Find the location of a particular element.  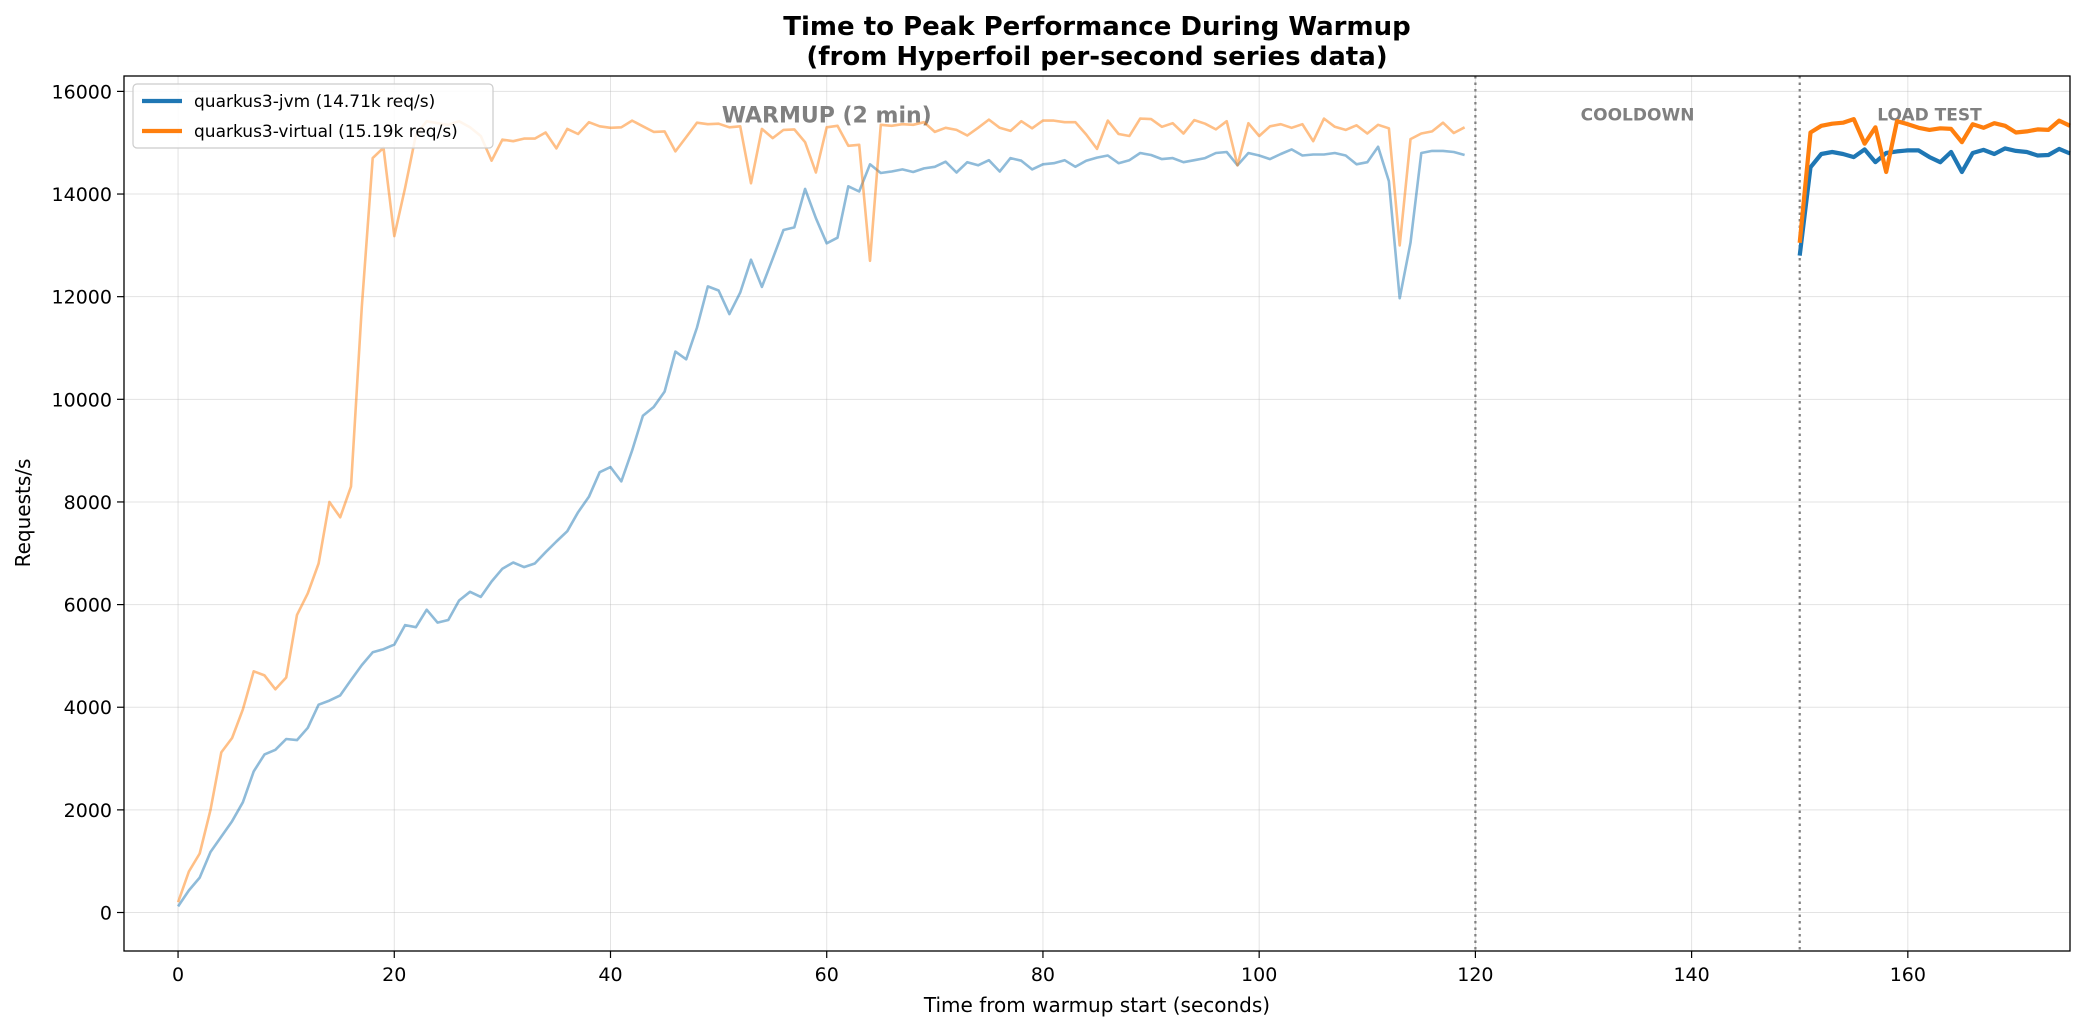

chart-title: Time to Peak Performance During Warmup is located at coordinates (1096, 27).